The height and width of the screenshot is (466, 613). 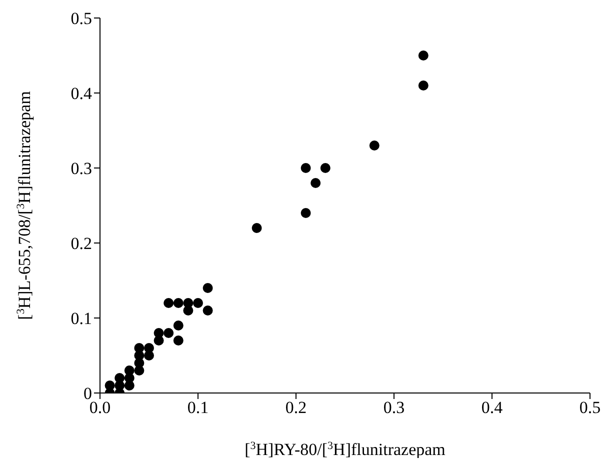 What do you see at coordinates (492, 408) in the screenshot?
I see `x-tick-label: 0.4` at bounding box center [492, 408].